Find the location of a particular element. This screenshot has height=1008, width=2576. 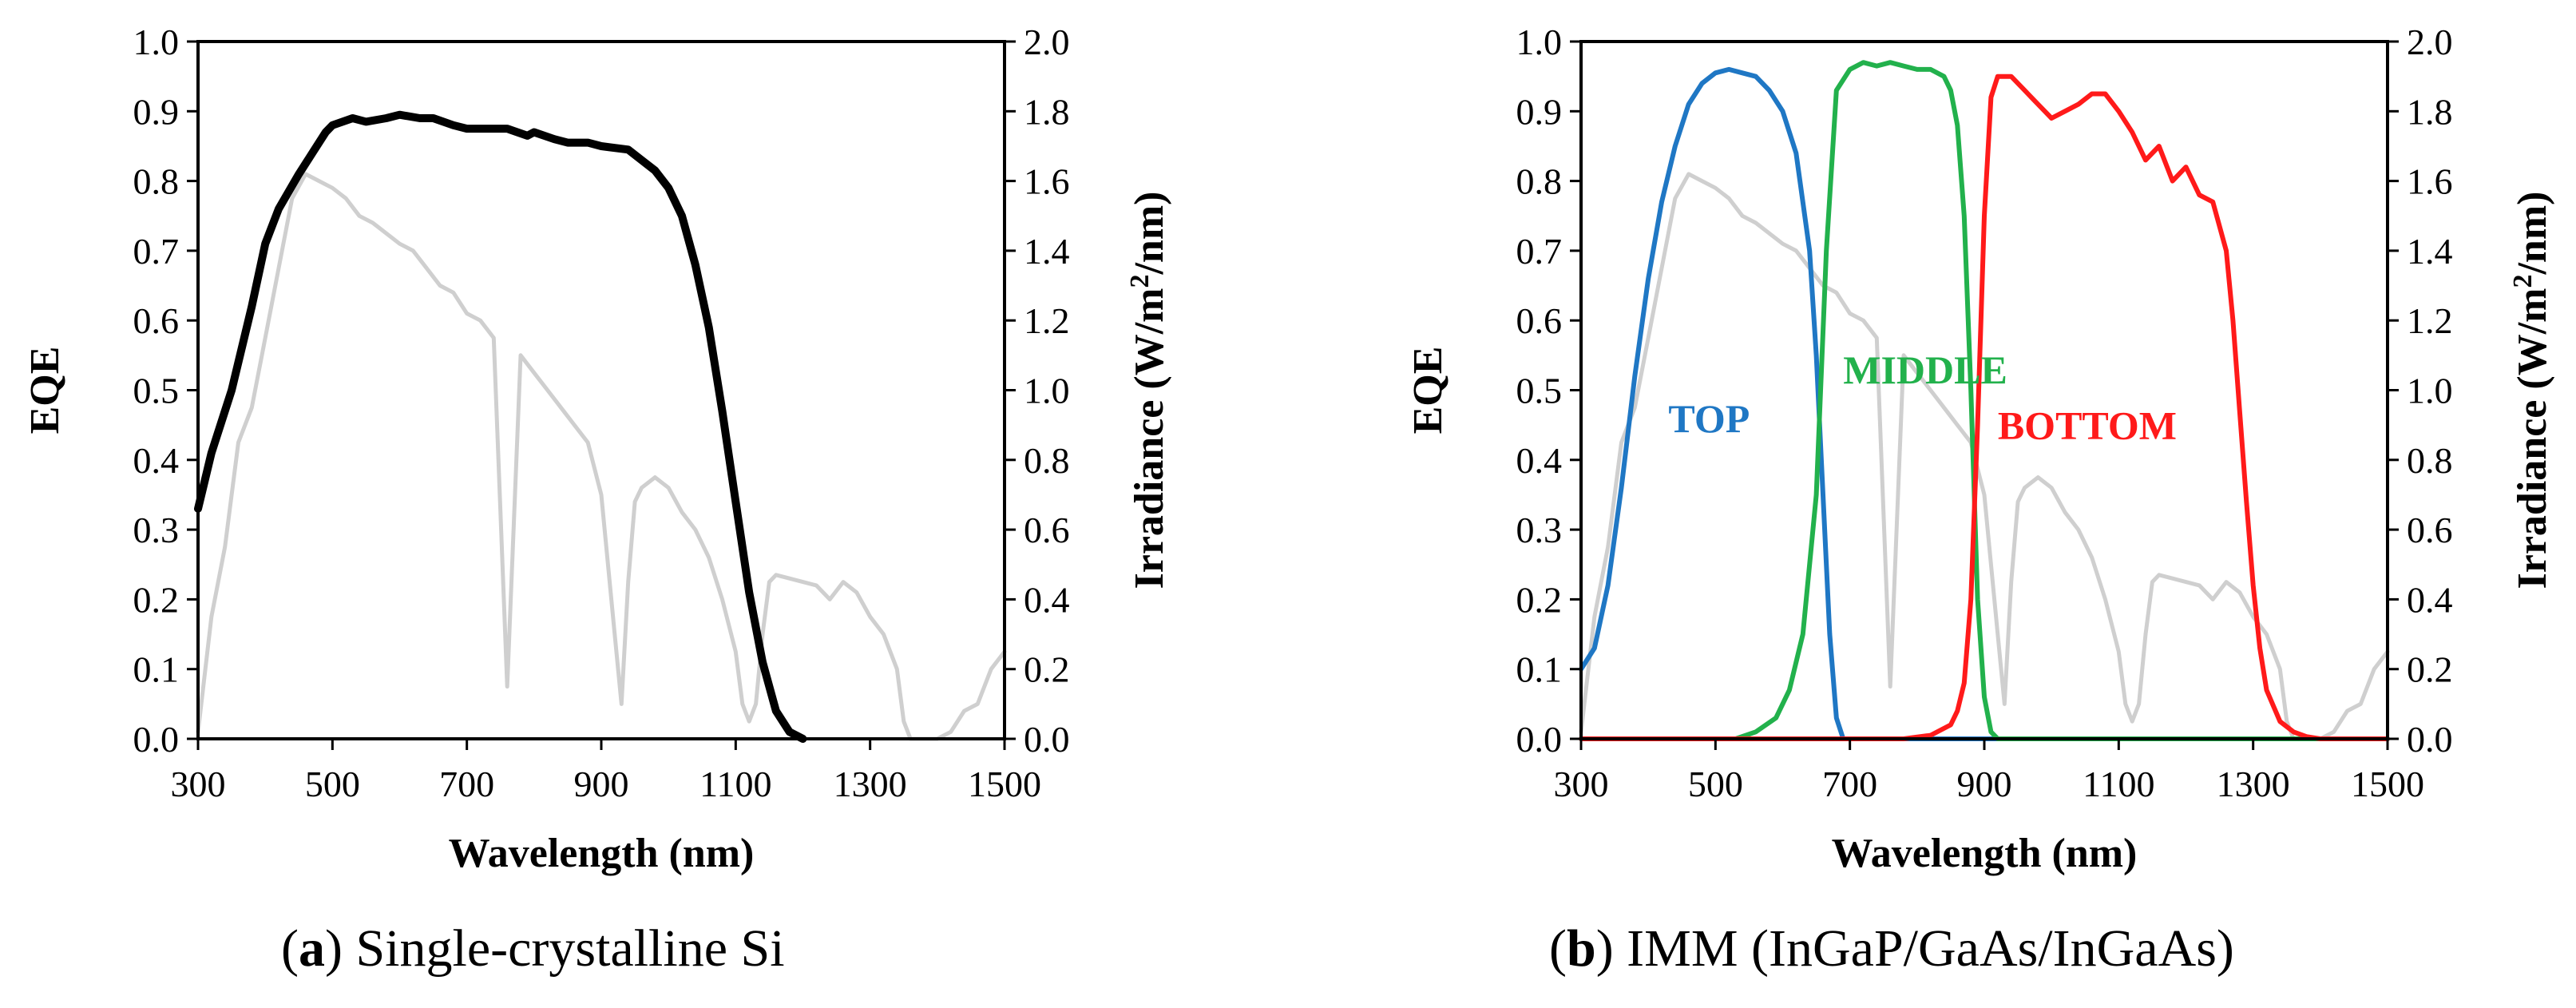

caption-b-text: ) IMM (InGaP/GaAs/InGaAs) is located at coordinates (1914, 948).